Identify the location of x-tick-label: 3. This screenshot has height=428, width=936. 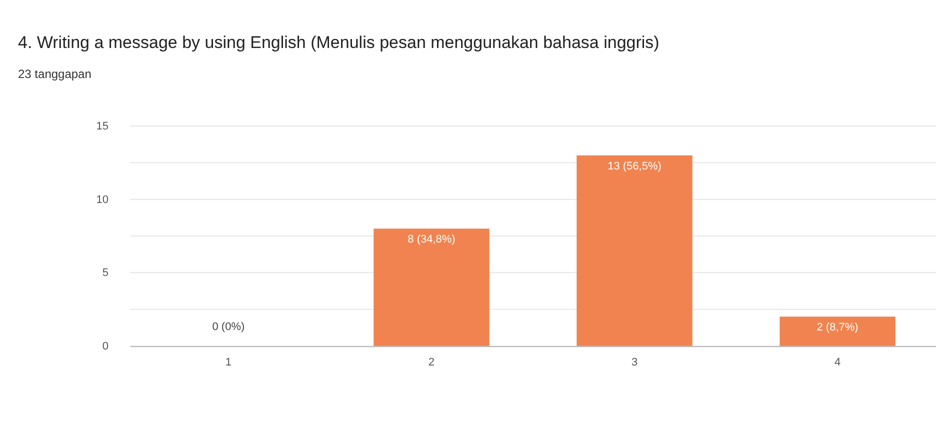
(634, 362).